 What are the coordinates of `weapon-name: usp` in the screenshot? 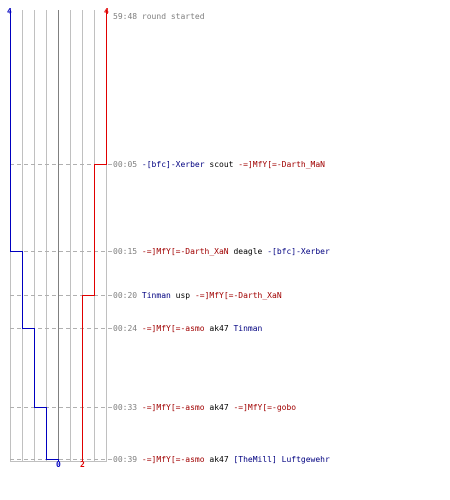 It's located at (183, 295).